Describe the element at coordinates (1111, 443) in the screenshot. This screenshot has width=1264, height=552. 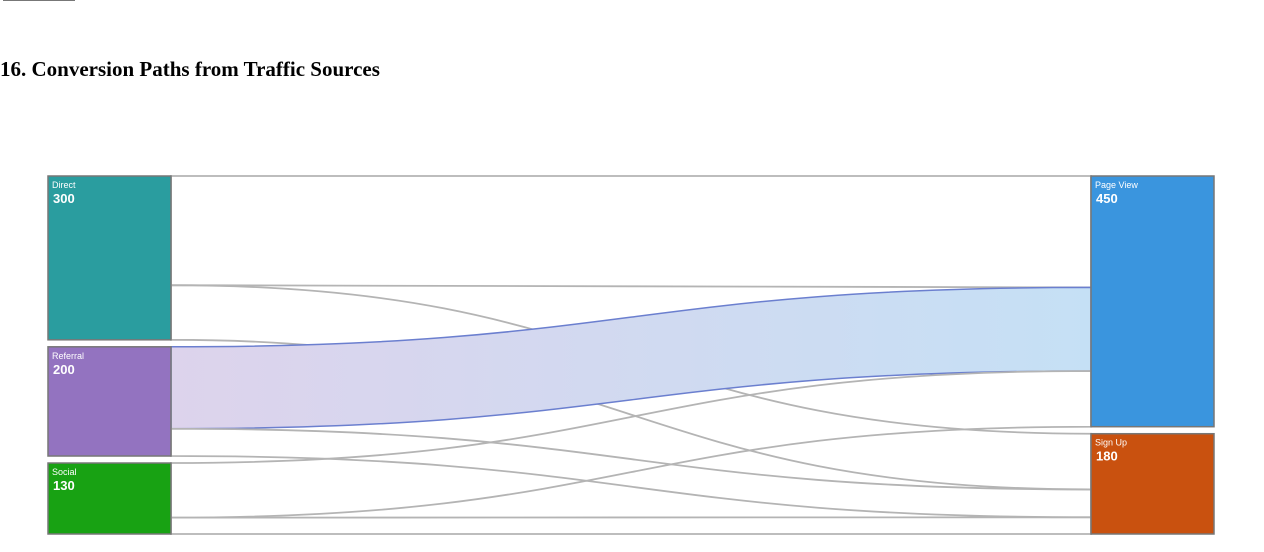
I see `node-signup-label: Sign Up` at that location.